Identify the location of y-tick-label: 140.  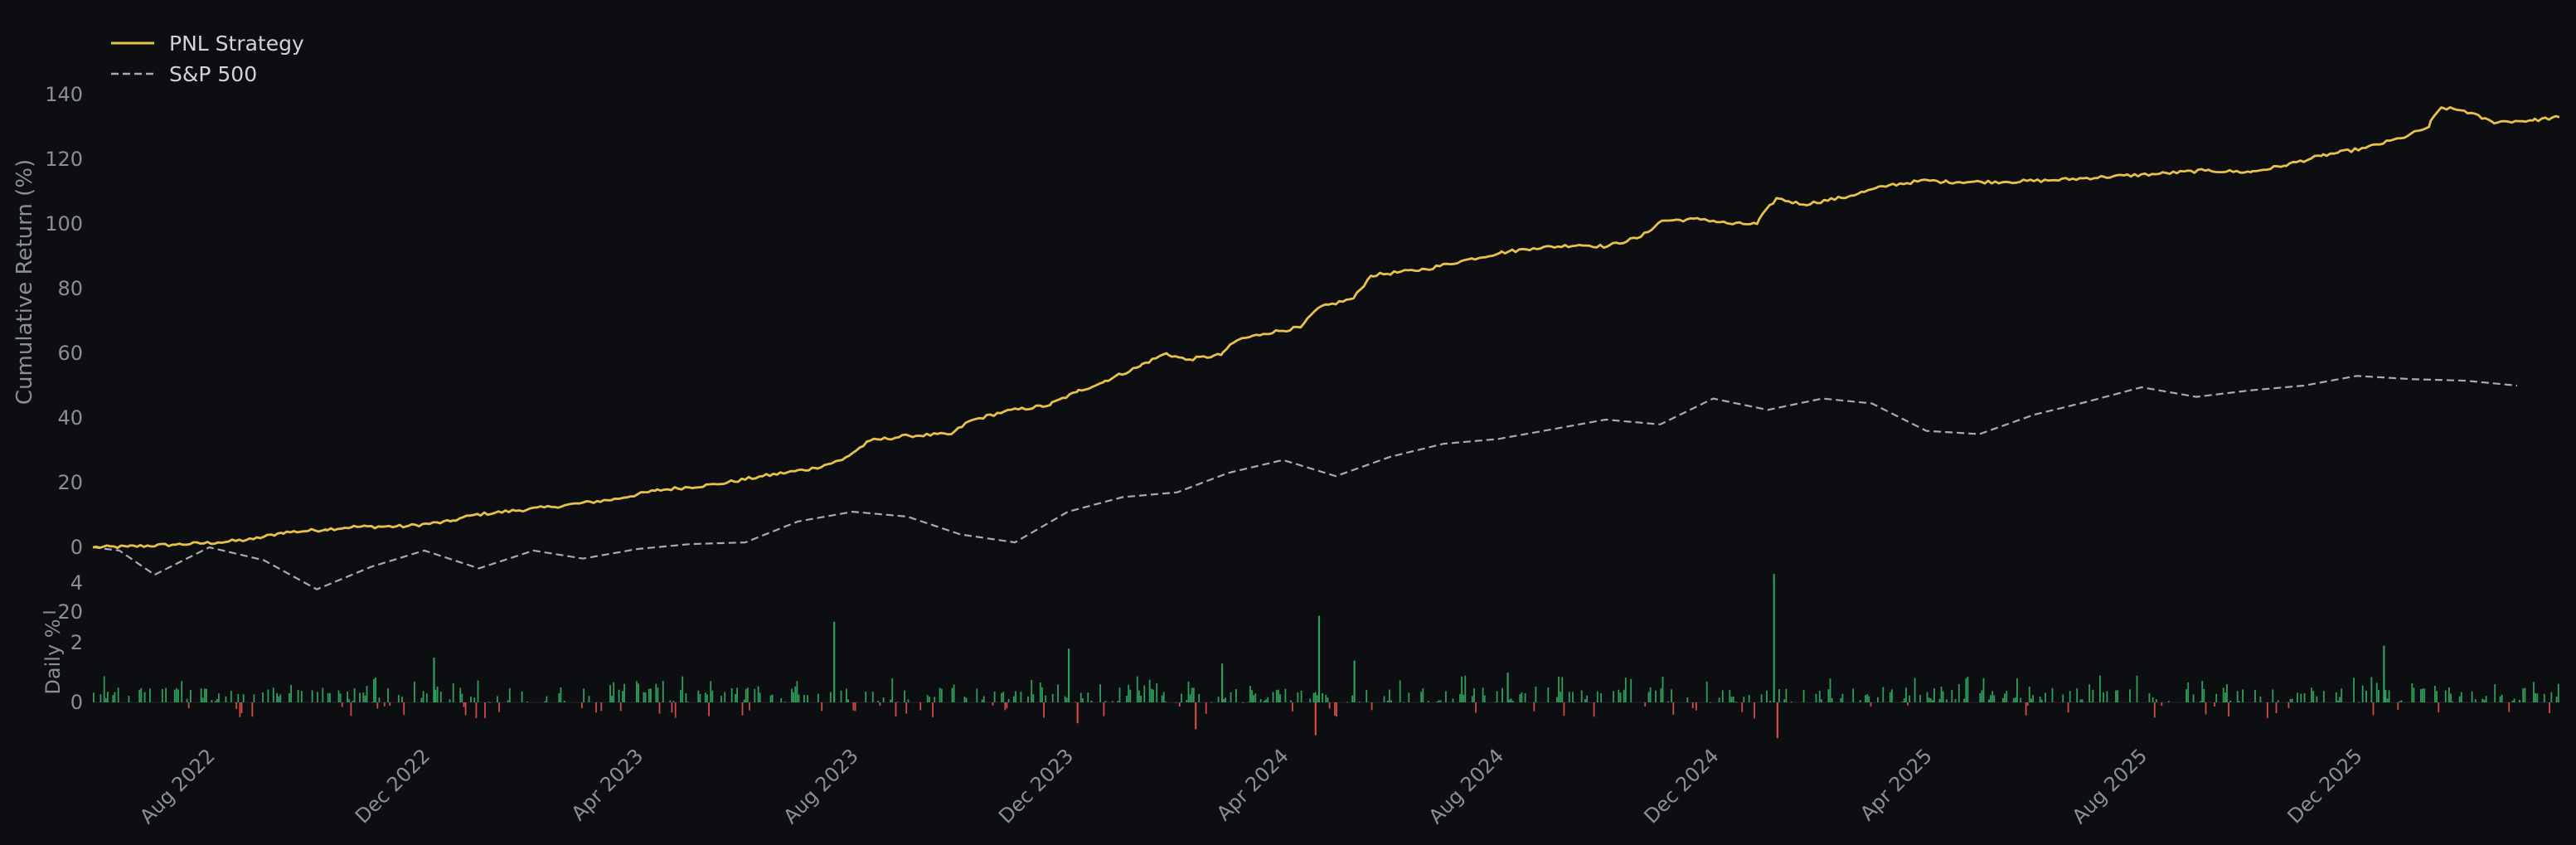
(64, 94).